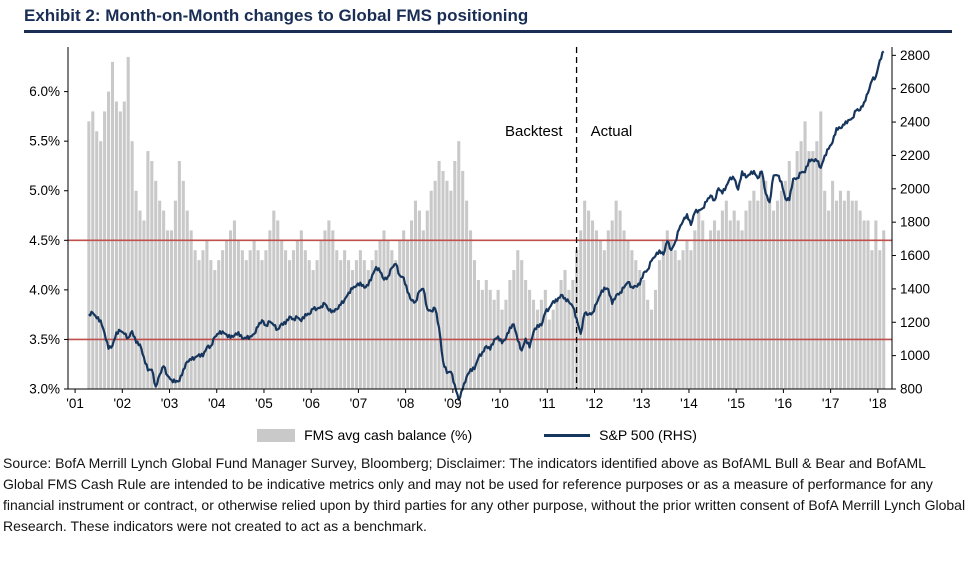 Image resolution: width=978 pixels, height=573 pixels. Describe the element at coordinates (915, 222) in the screenshot. I see `svg-text: 1800` at that location.